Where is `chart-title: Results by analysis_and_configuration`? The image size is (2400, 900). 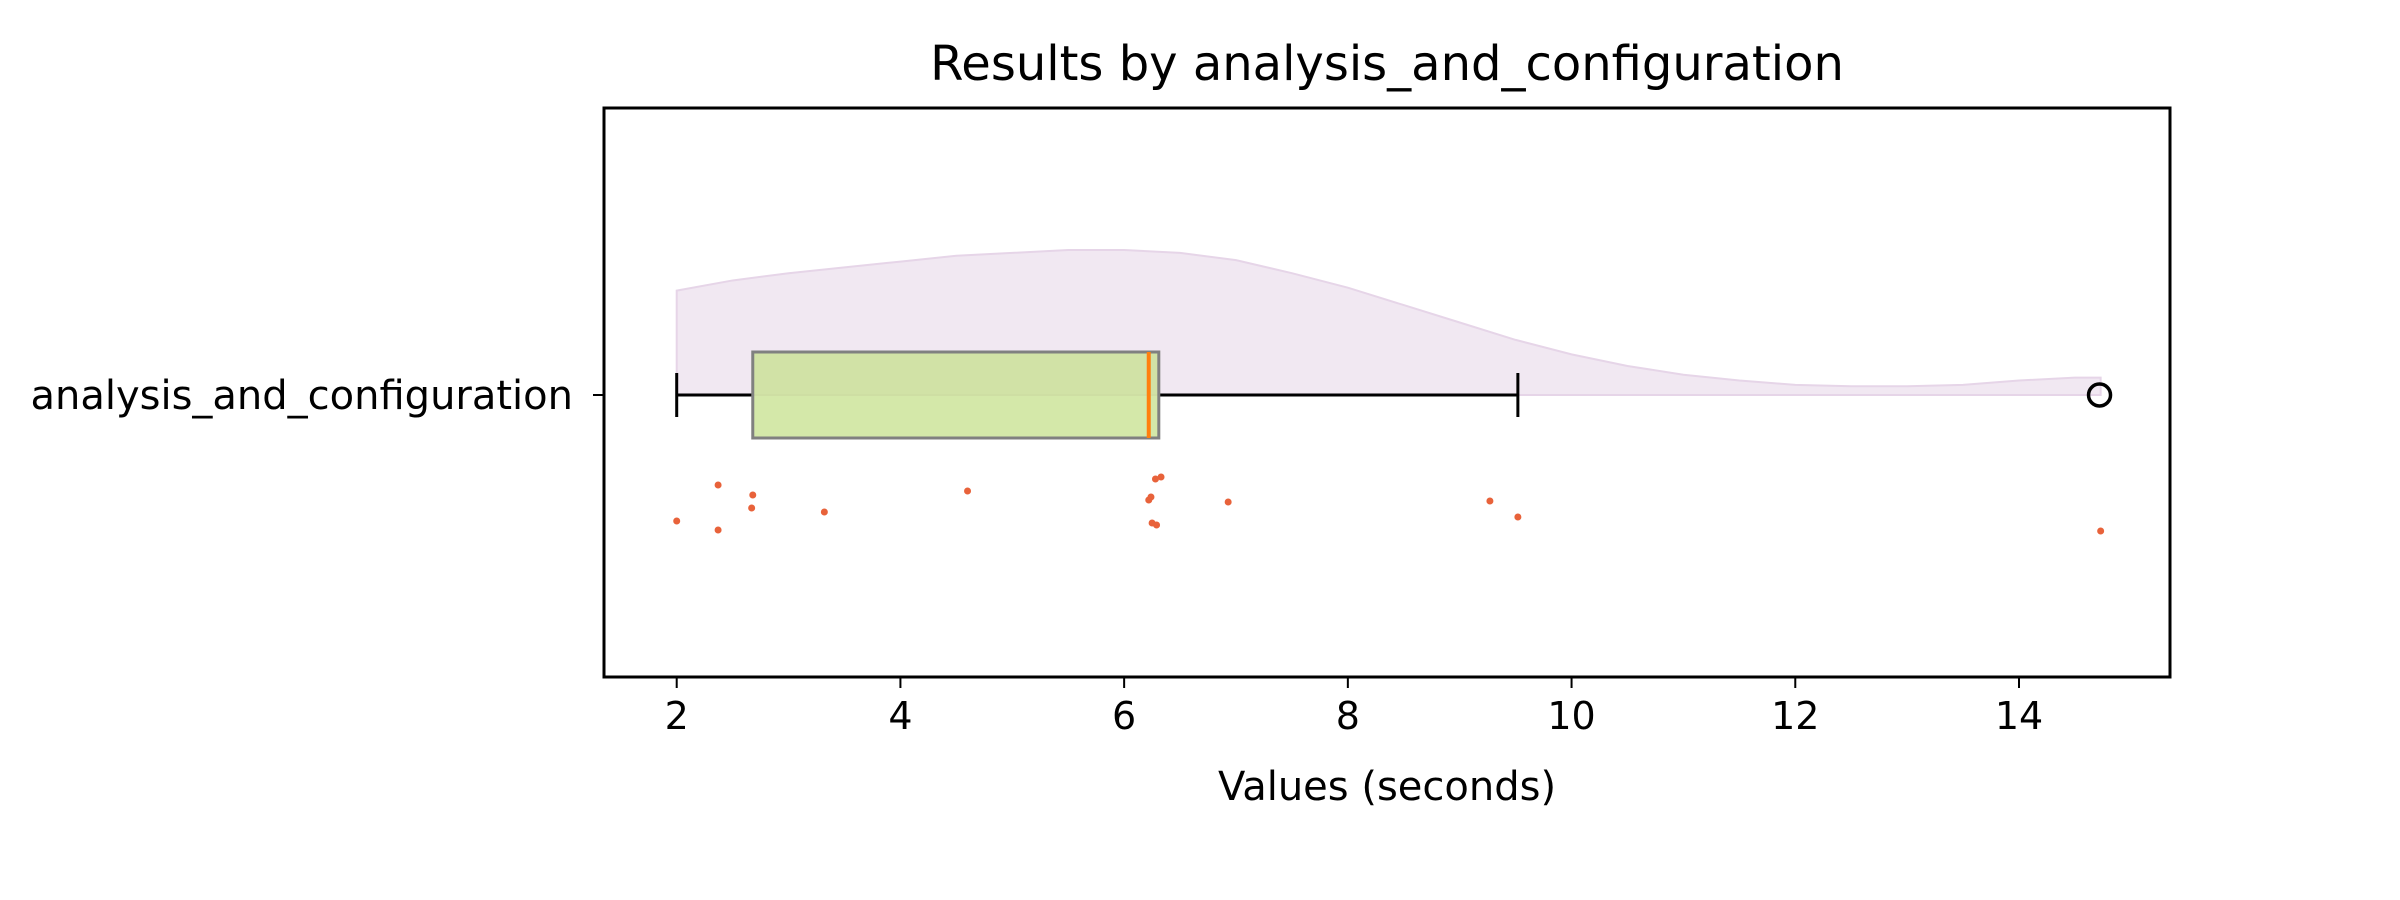 chart-title: Results by analysis_and_configuration is located at coordinates (1387, 64).